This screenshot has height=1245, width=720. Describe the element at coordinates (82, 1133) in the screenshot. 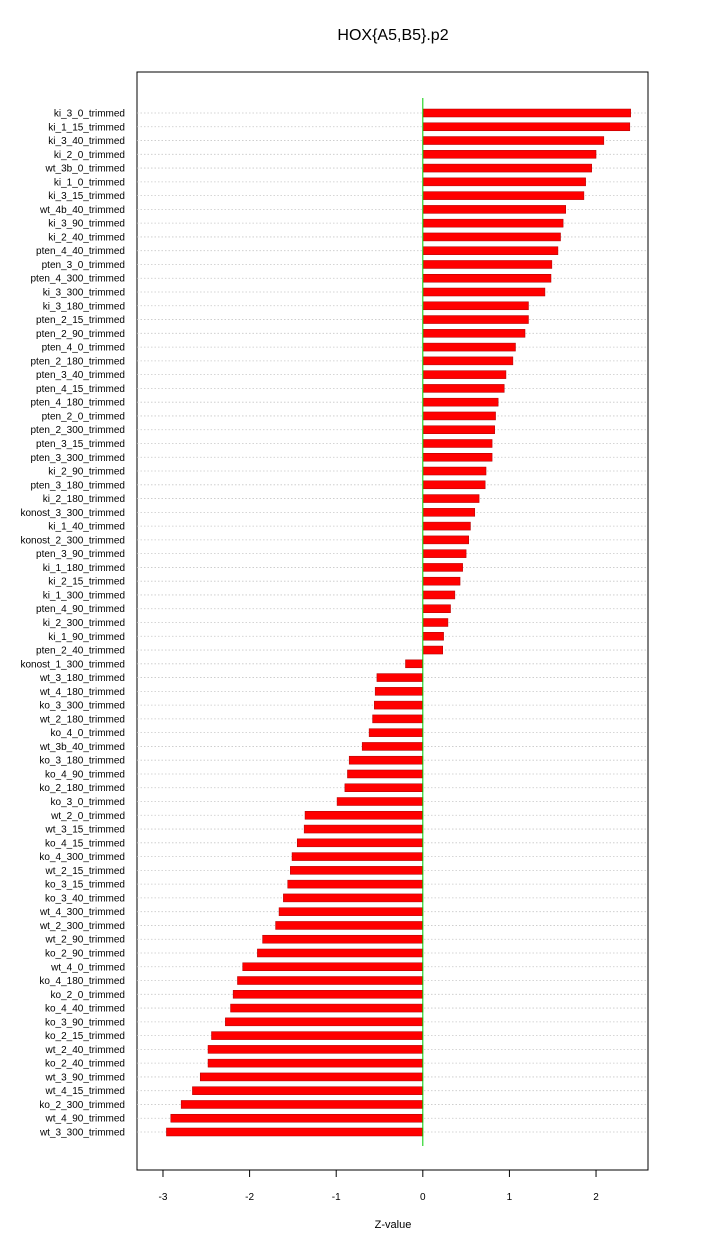

I see `y-tick-label: wt_3_300_trimmed` at that location.